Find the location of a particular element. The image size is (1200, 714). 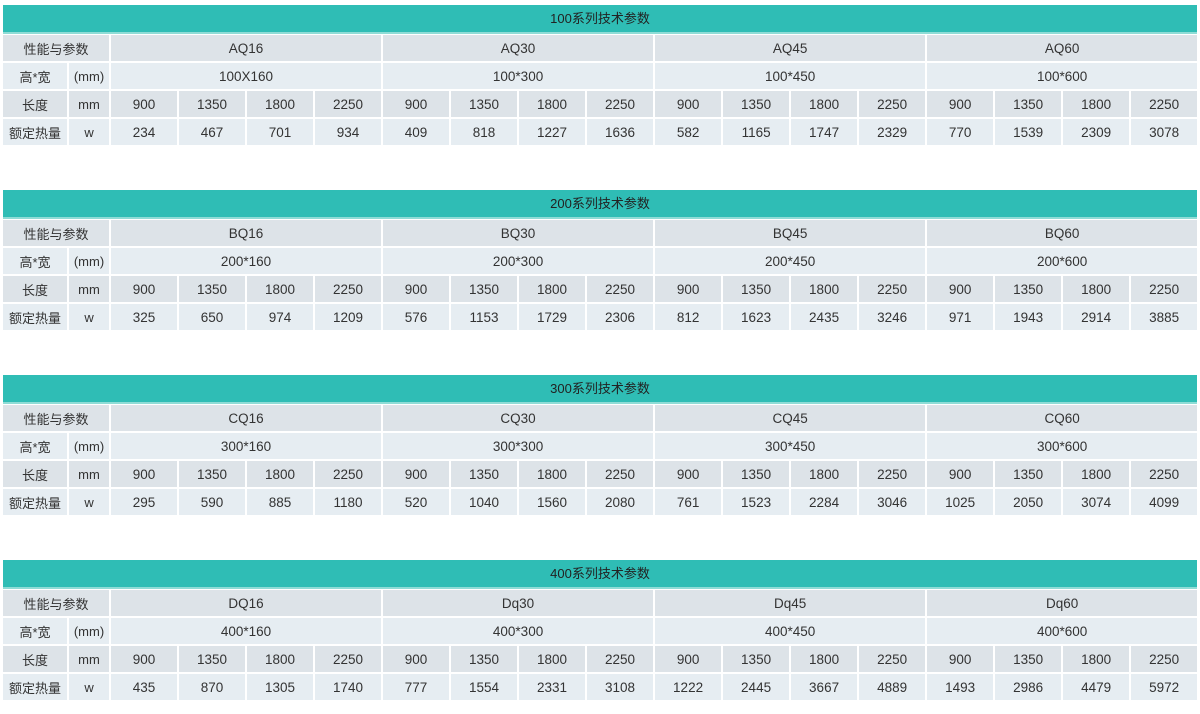

model-row: 性能与参数 CQ16 CQ30 CQ45 CQ60 is located at coordinates (600, 418).